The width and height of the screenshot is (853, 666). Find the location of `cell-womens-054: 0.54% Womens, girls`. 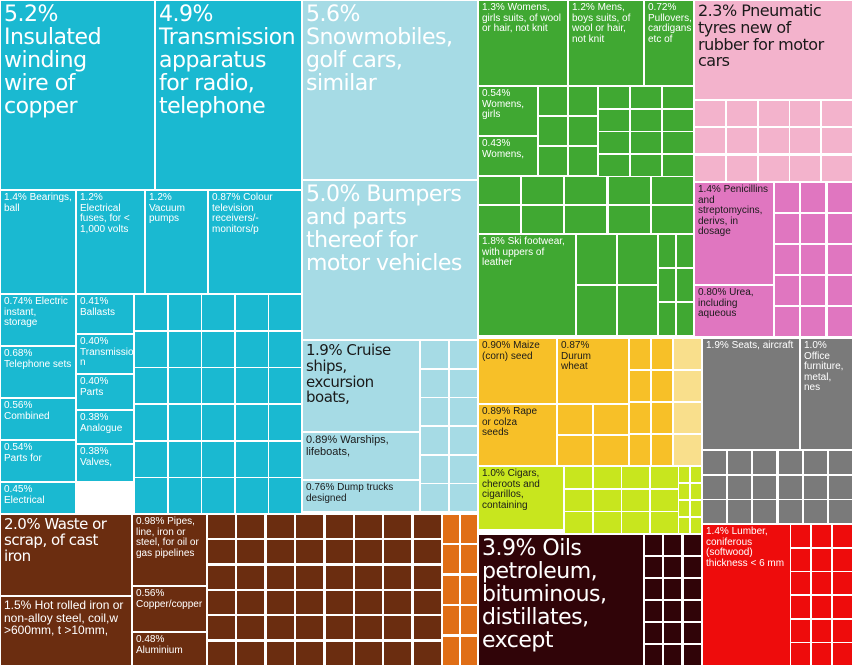

cell-womens-054: 0.54% Womens, girls is located at coordinates (508, 111).